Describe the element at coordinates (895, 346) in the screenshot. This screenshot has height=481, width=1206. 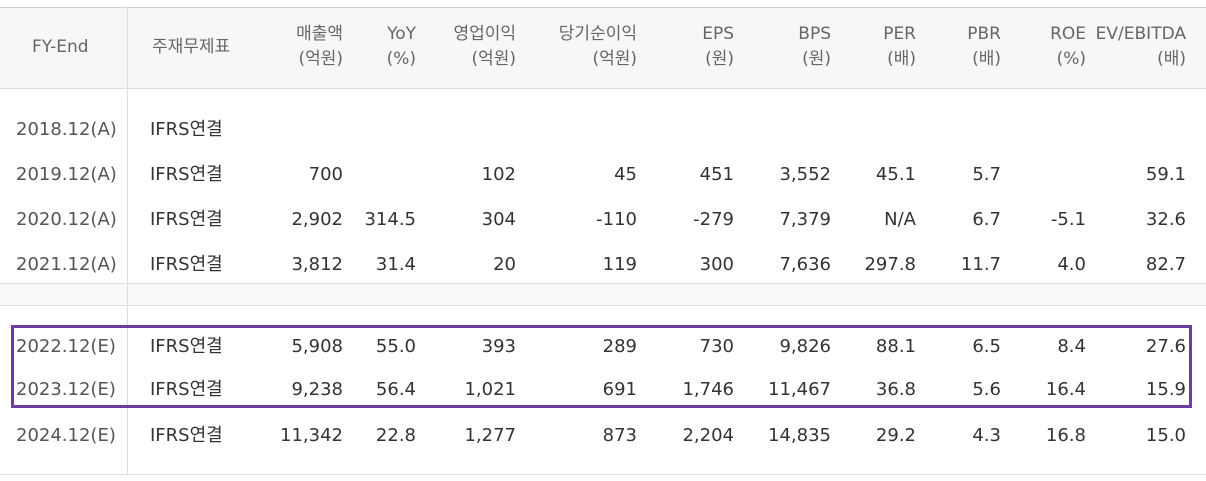
I see `per-cell: 88.1` at that location.